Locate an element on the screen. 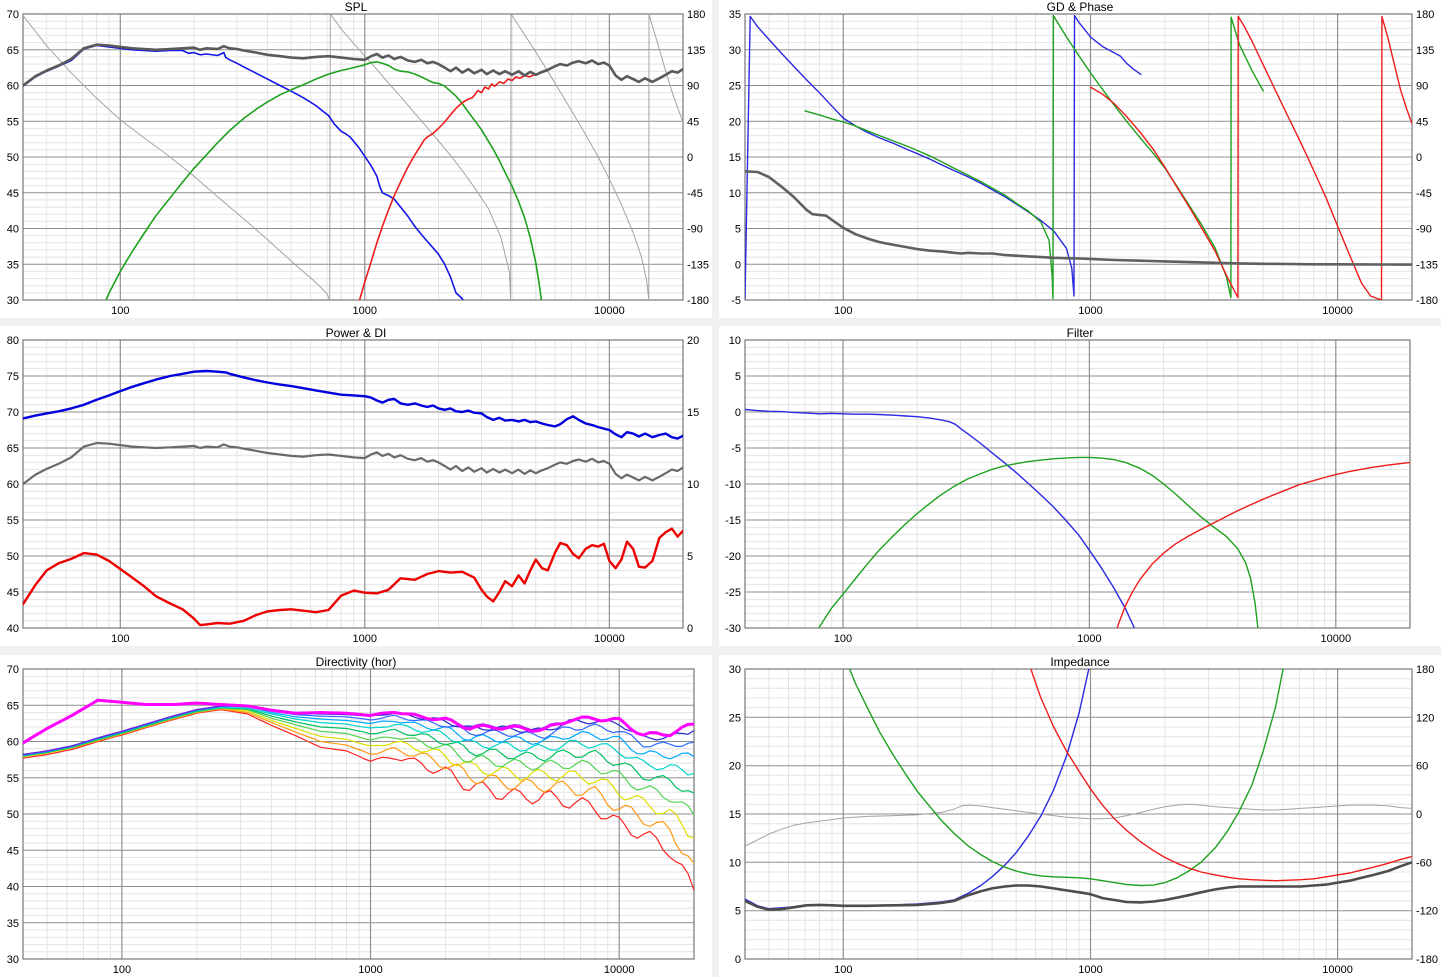 This screenshot has width=1441, height=977. svg-text: -10 is located at coordinates (733, 485).